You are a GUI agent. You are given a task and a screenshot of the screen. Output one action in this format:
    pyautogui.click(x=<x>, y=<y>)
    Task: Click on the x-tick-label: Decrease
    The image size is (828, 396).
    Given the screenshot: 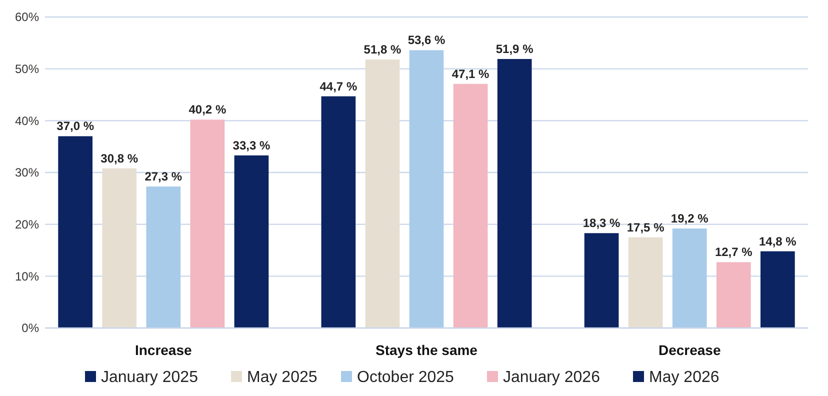 What is the action you would take?
    pyautogui.click(x=689, y=350)
    